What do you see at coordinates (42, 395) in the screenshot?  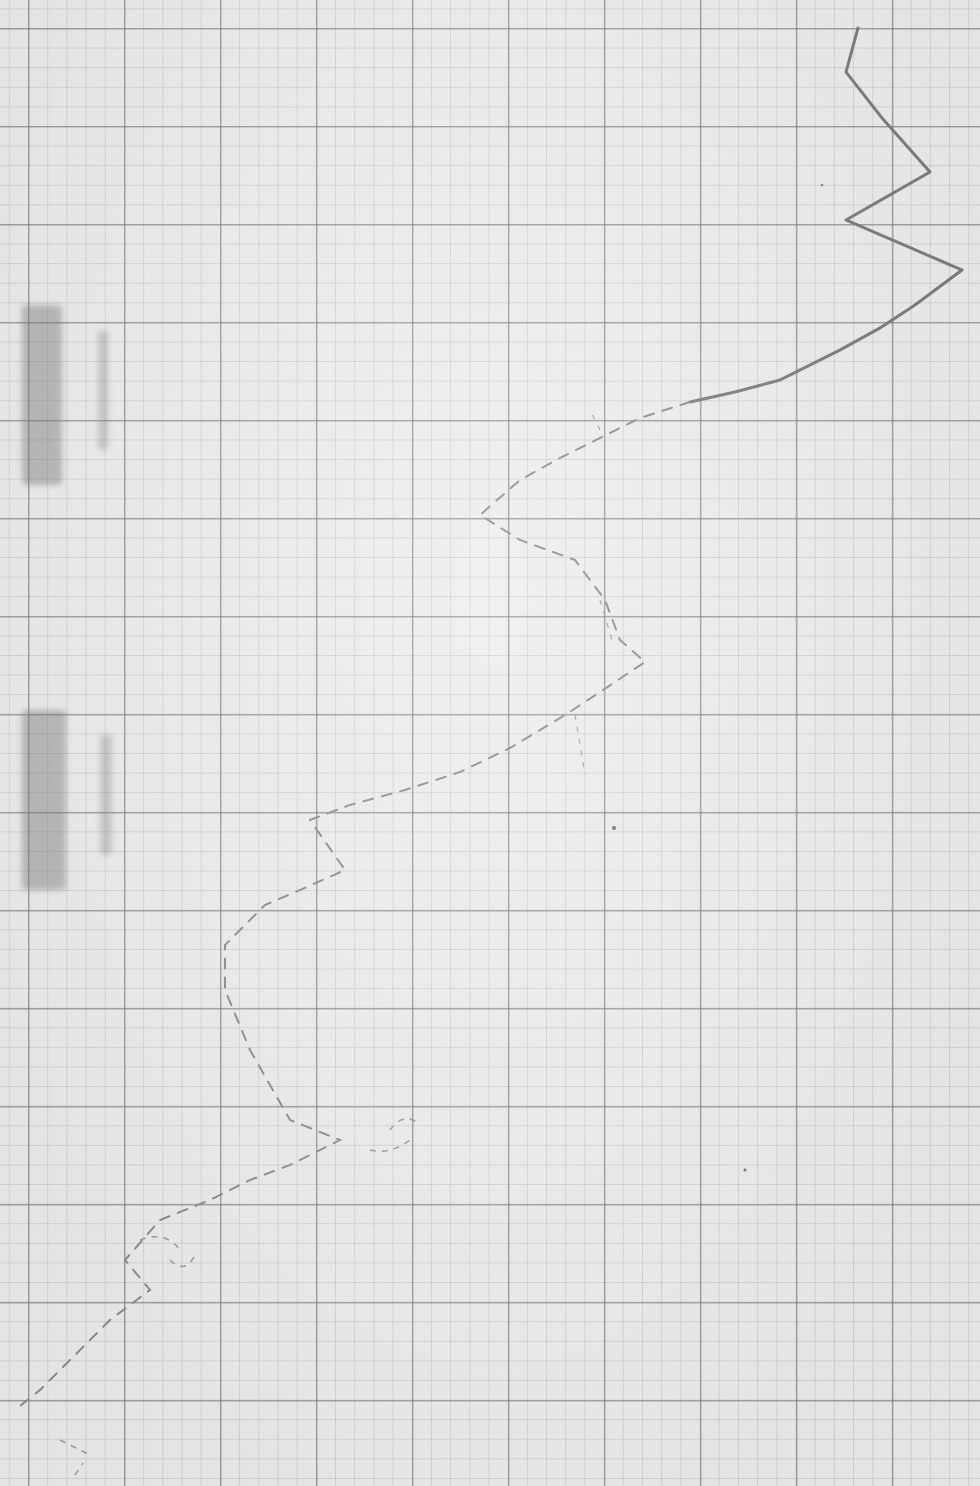 I see `pencil-smudge-upper-left` at bounding box center [42, 395].